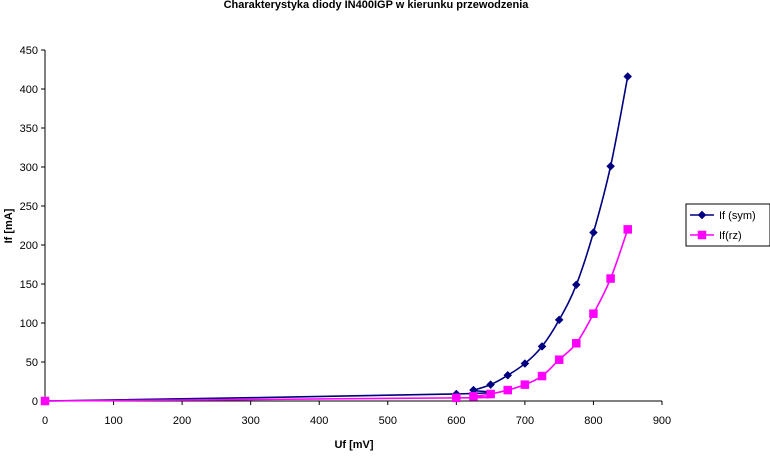 This screenshot has width=770, height=457. Describe the element at coordinates (388, 421) in the screenshot. I see `x-tick-label: 500` at that location.